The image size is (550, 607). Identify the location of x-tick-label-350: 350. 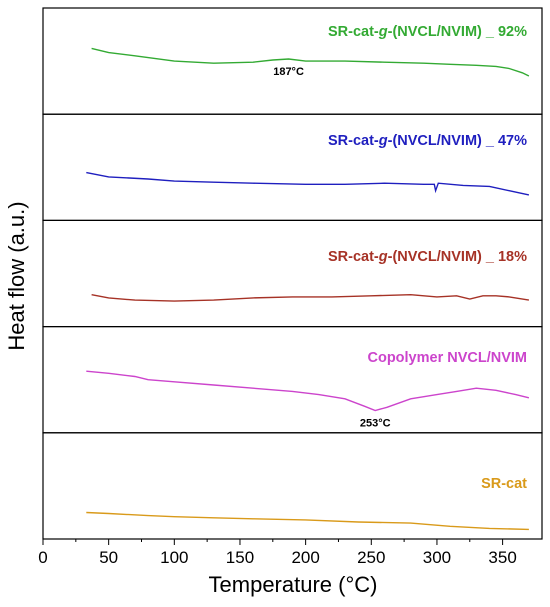
(502, 557).